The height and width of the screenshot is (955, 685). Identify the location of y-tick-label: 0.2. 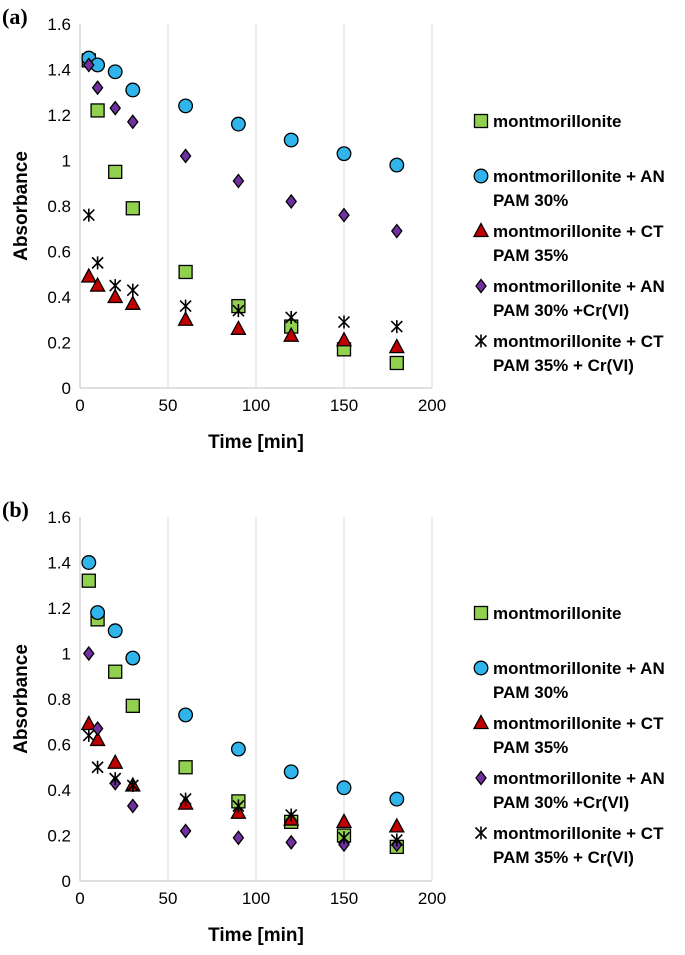
(59, 343).